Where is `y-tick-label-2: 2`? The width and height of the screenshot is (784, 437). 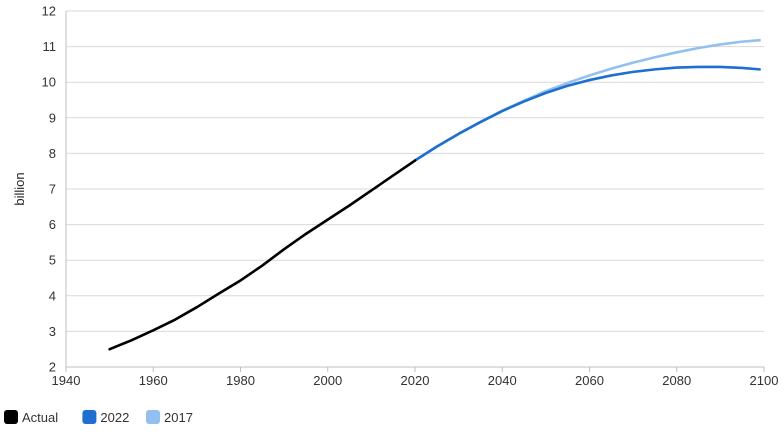 y-tick-label-2: 2 is located at coordinates (52, 367).